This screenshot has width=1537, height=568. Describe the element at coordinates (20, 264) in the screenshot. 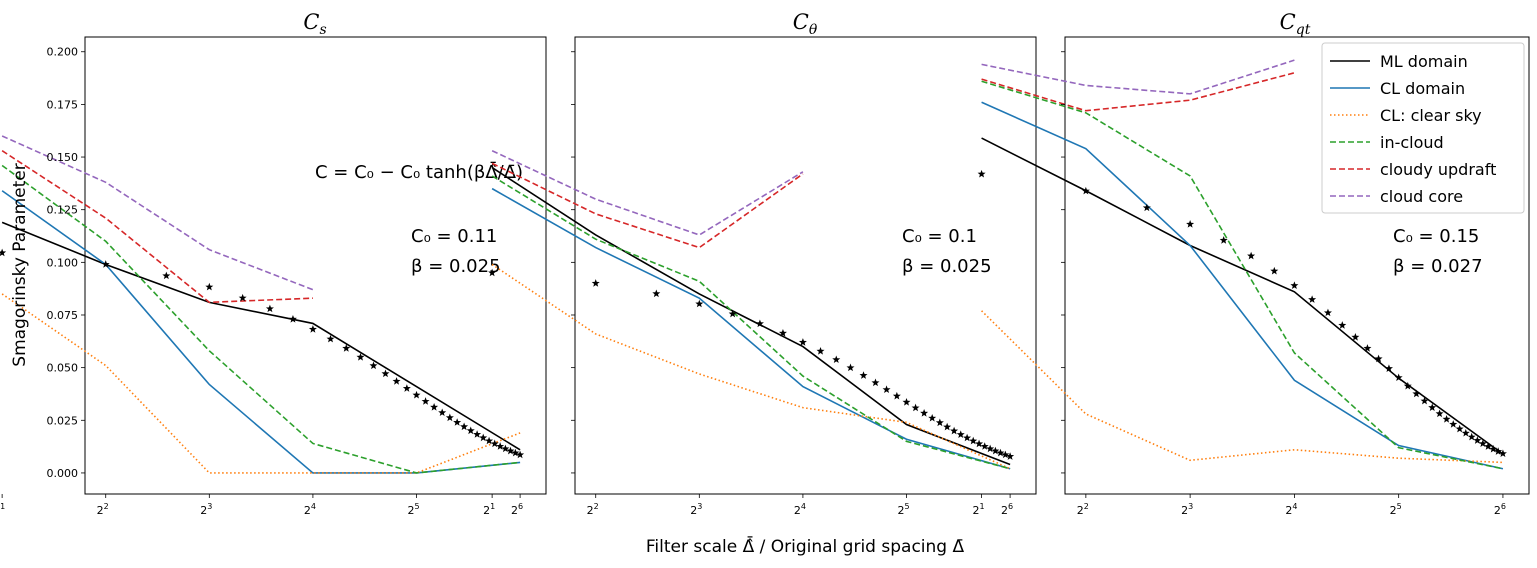

I see `y-axis-label: Smagorinsky Parameter` at that location.